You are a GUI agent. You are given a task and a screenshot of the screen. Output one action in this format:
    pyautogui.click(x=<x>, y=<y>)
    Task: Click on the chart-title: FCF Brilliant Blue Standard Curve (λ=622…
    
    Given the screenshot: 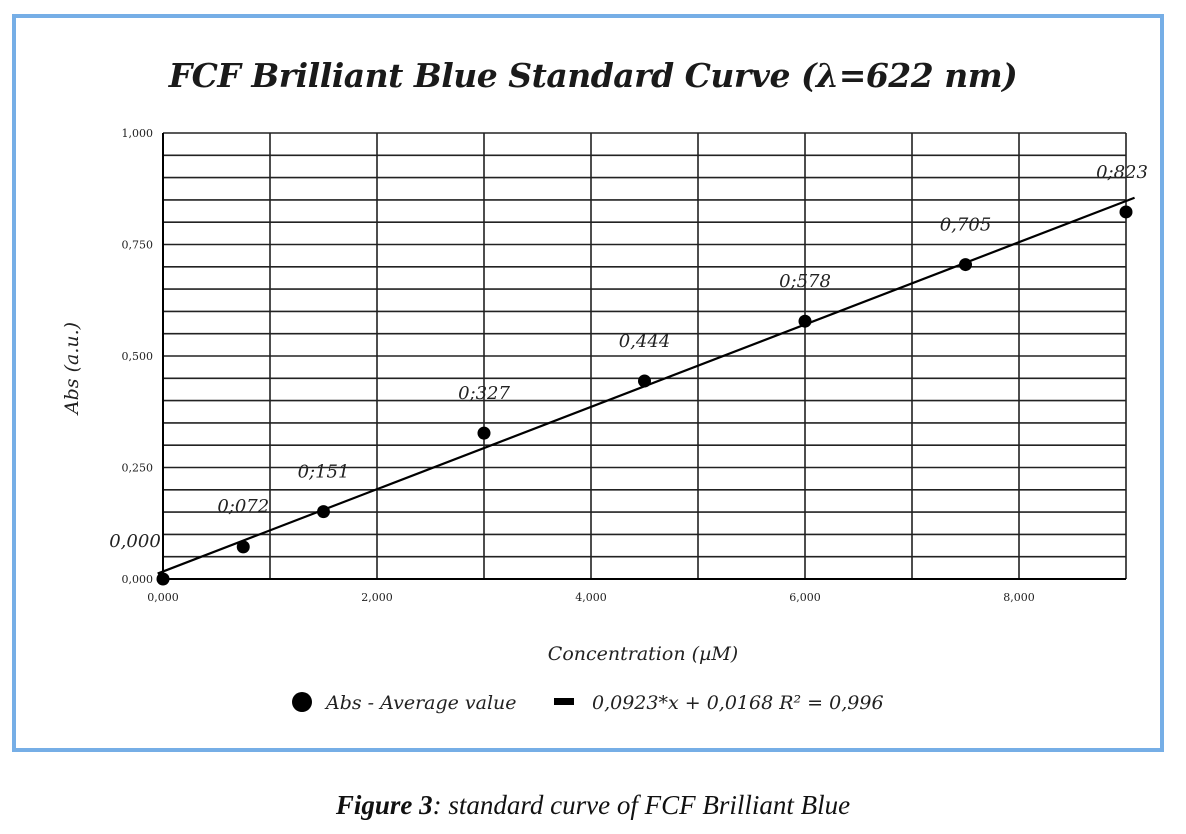 What is the action you would take?
    pyautogui.click(x=593, y=75)
    